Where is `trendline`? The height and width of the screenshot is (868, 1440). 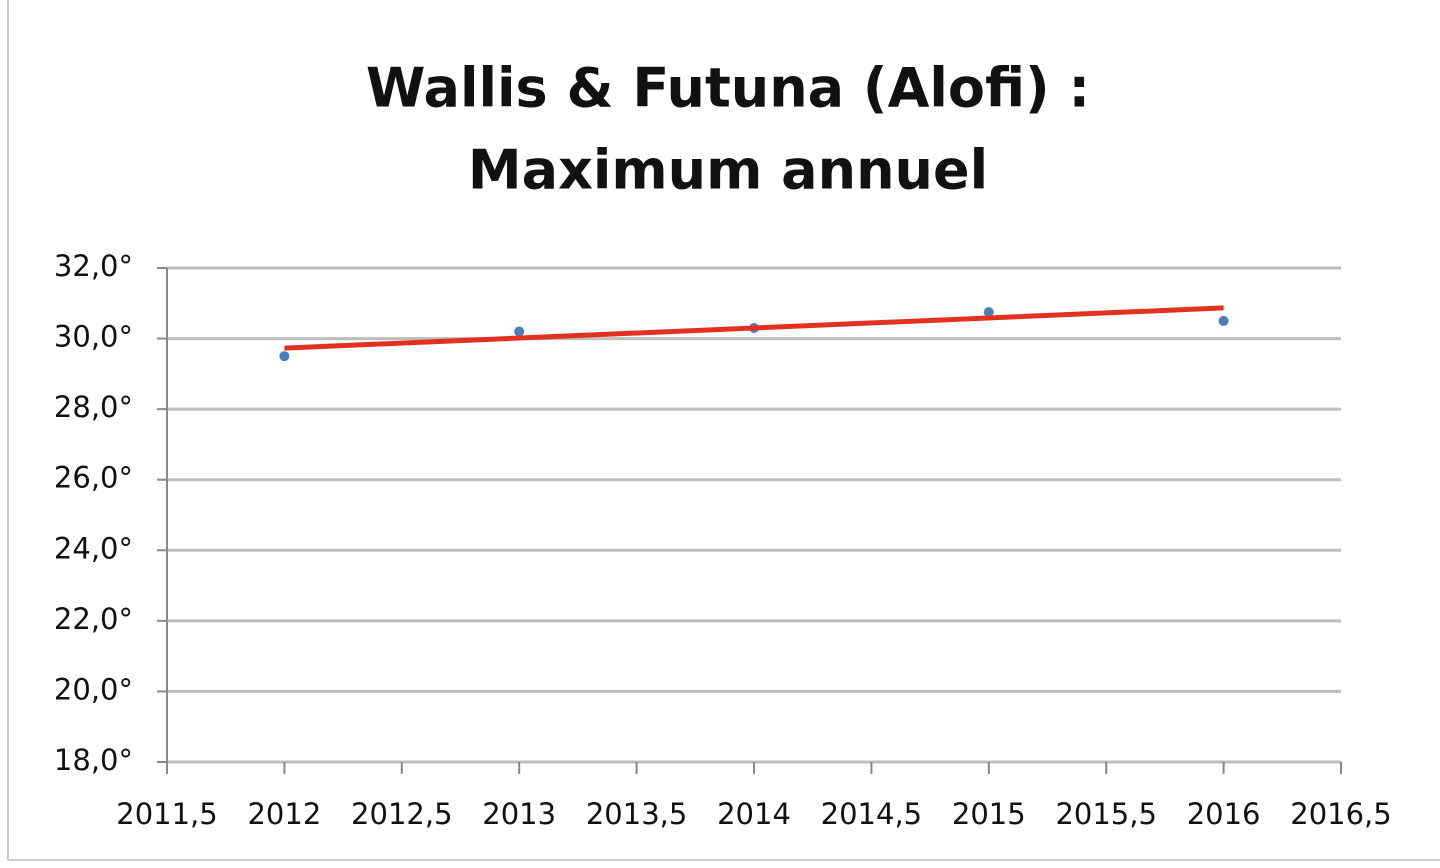 trendline is located at coordinates (754, 328).